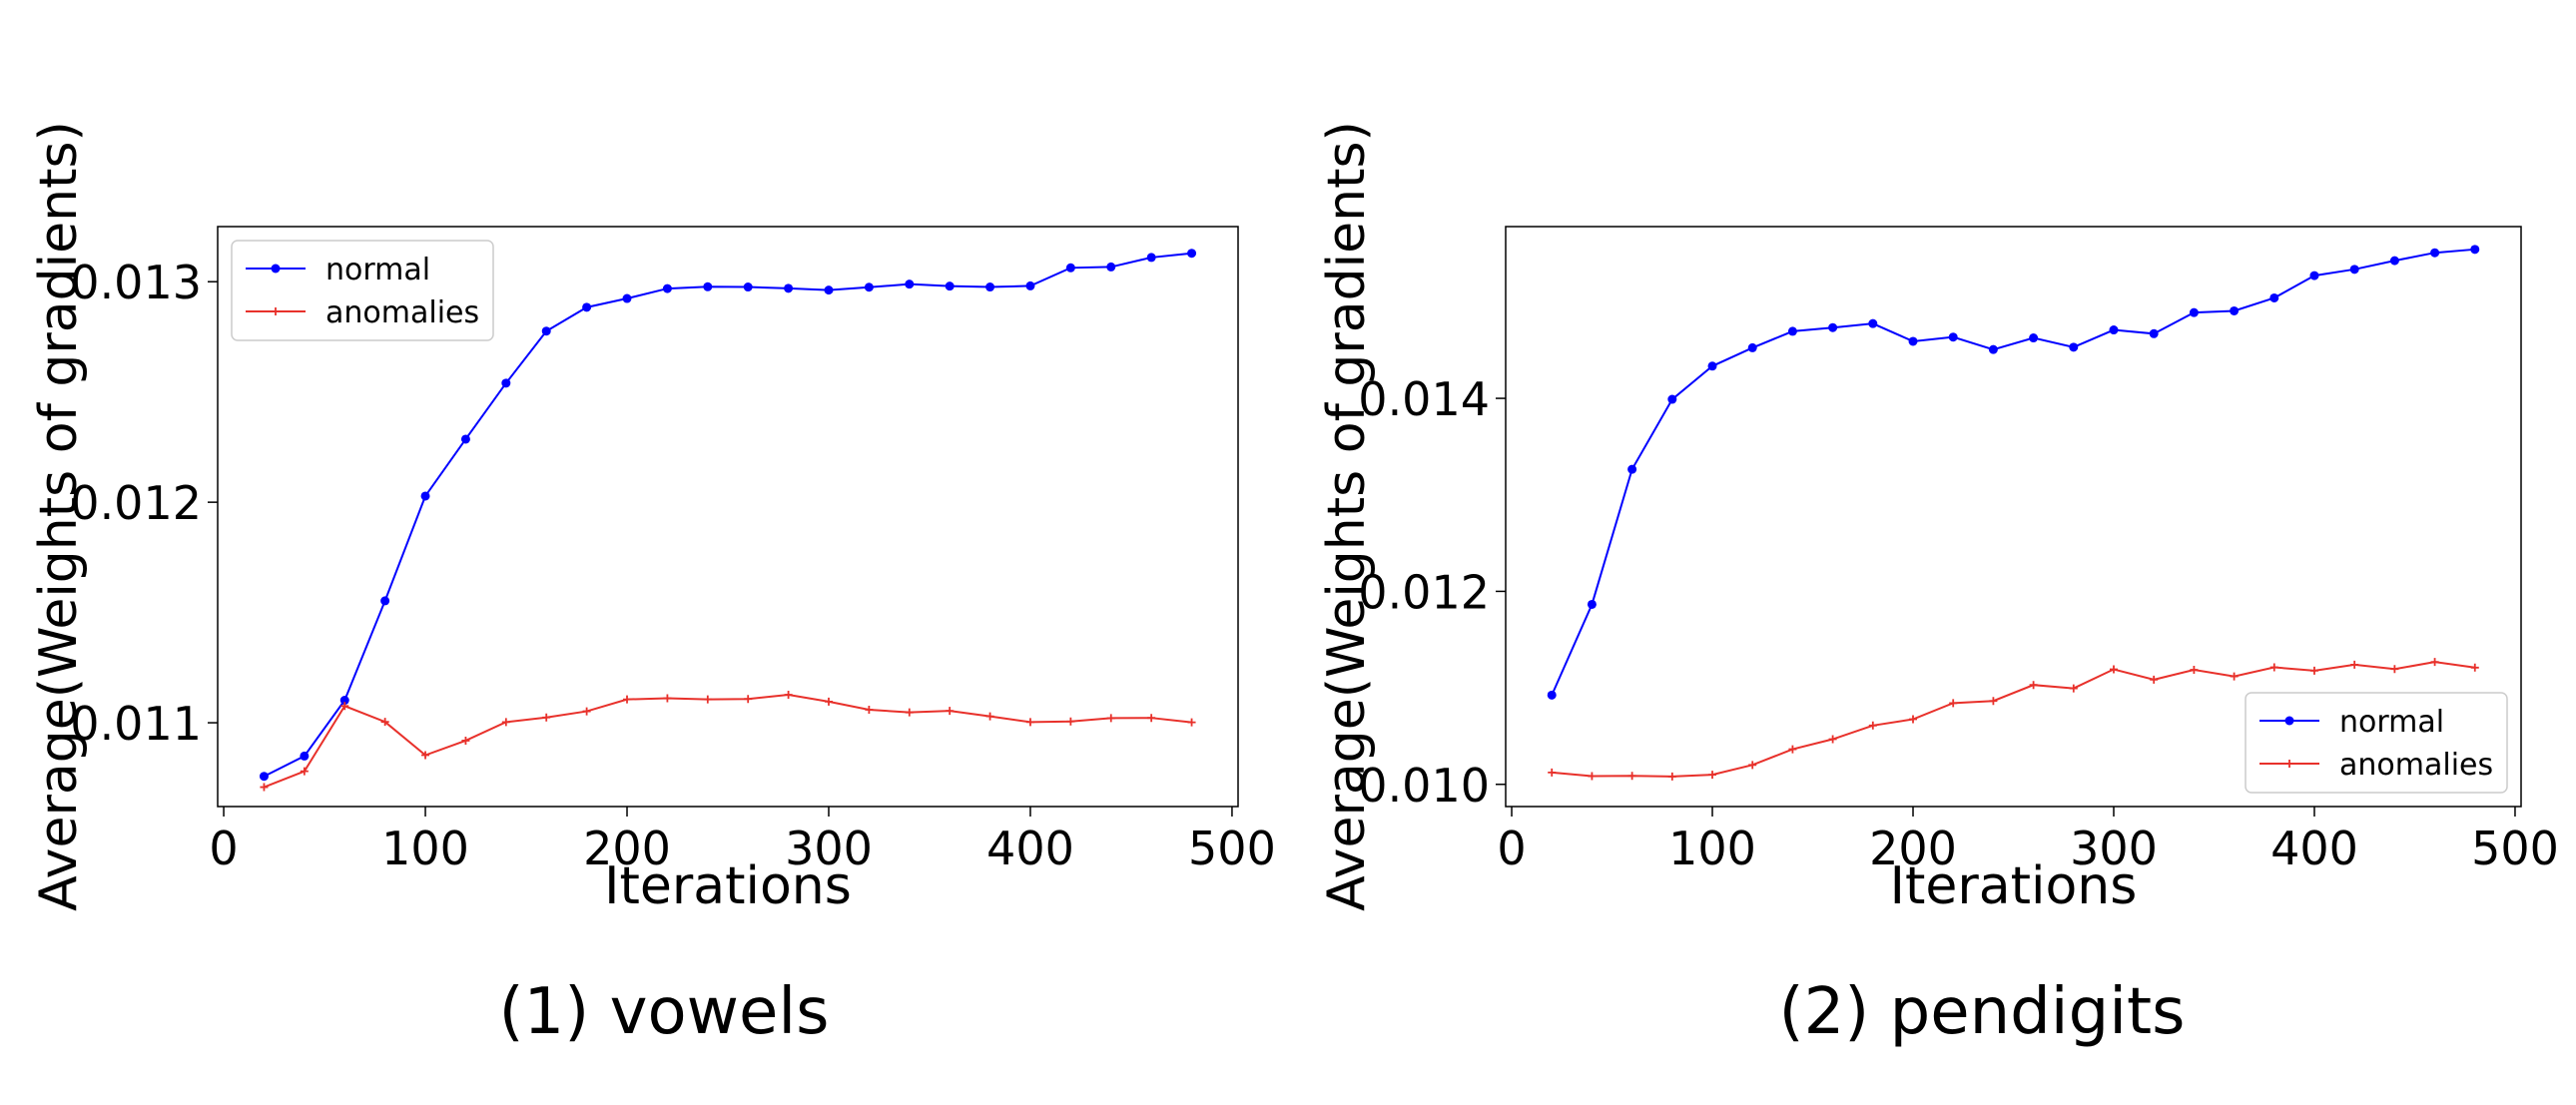  I want to click on y-tick-label: 0.012, so click(1424, 592).